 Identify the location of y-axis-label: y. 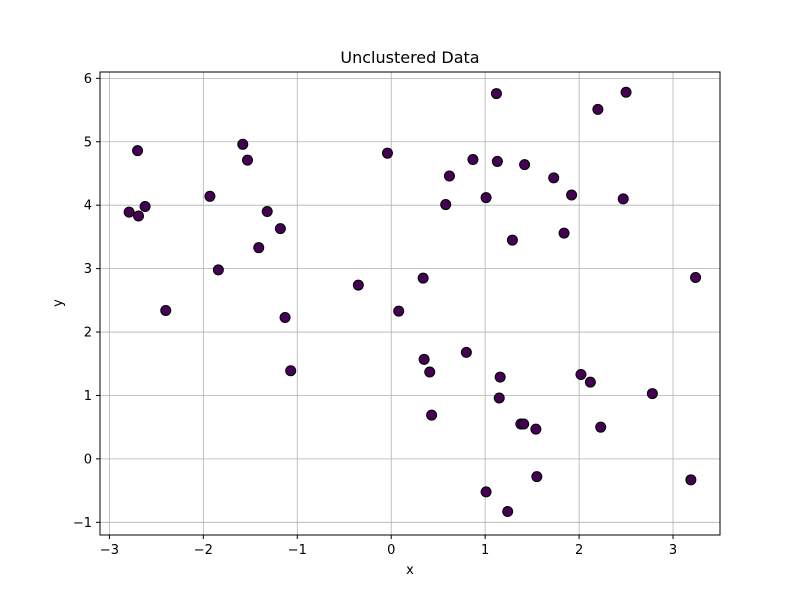
(58, 303).